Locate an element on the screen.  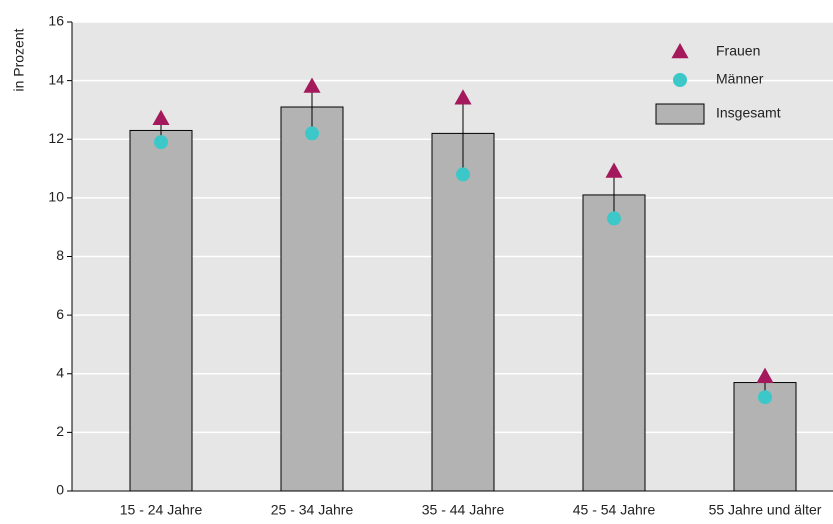
y-tick-label: 16 is located at coordinates (56, 21).